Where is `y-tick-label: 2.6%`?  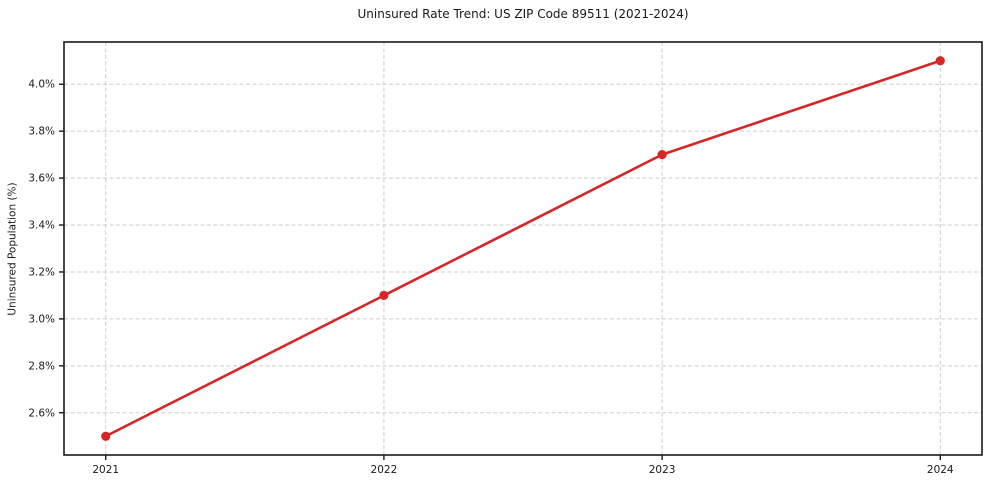 y-tick-label: 2.6% is located at coordinates (41, 413).